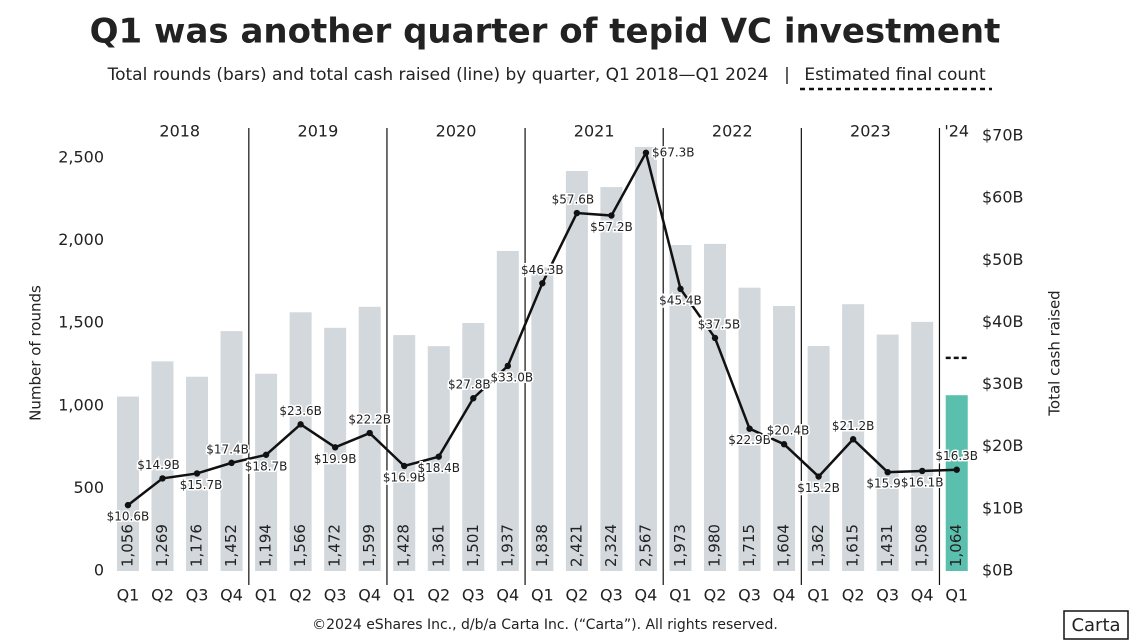 The width and height of the screenshot is (1135, 644). Describe the element at coordinates (956, 131) in the screenshot. I see `year-label: '24` at that location.